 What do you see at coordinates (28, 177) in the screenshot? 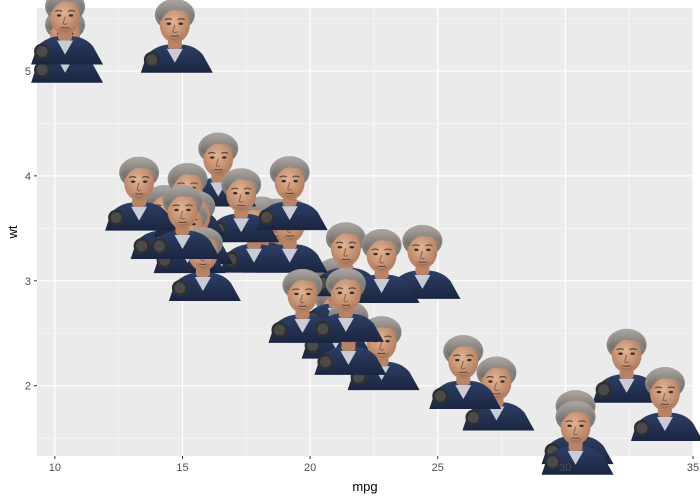
I see `y-tick-label: 4` at bounding box center [28, 177].